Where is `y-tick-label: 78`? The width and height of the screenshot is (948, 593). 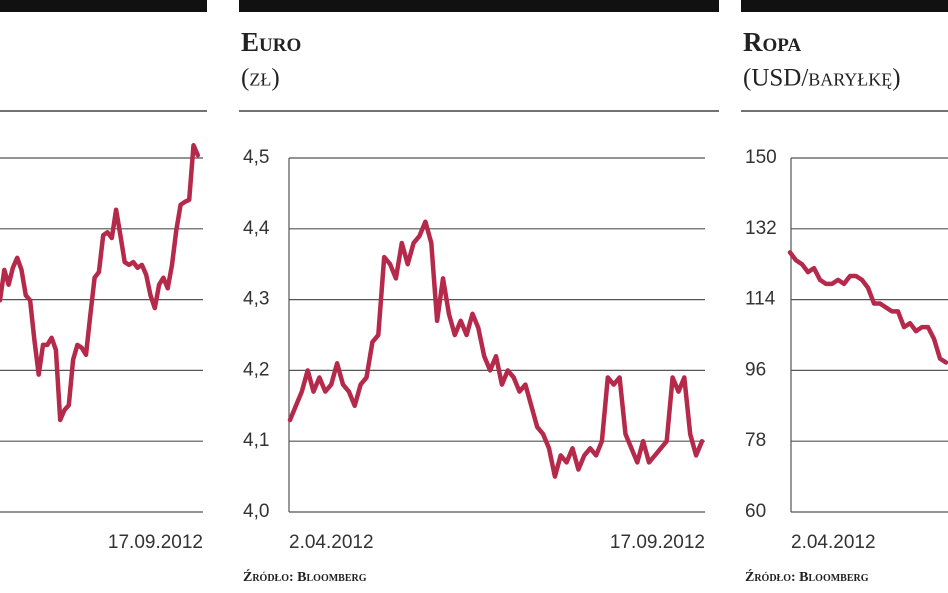
y-tick-label: 78 is located at coordinates (755, 440).